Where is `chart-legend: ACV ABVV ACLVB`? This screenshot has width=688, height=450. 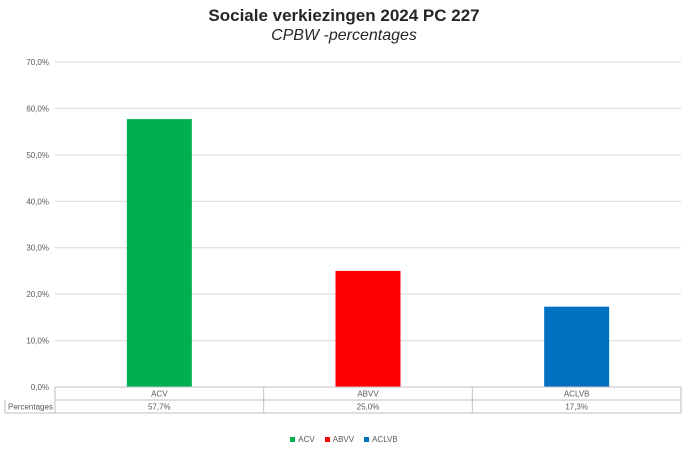
chart-legend: ACV ABVV ACLVB is located at coordinates (344, 439).